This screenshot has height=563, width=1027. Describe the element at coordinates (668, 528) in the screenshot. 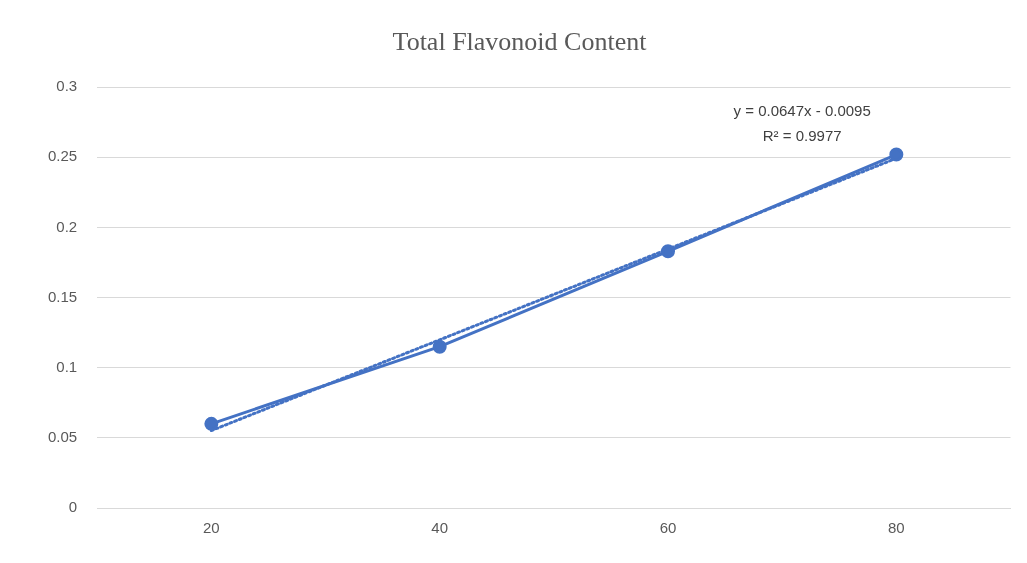

I see `x-tick-label: 60` at that location.